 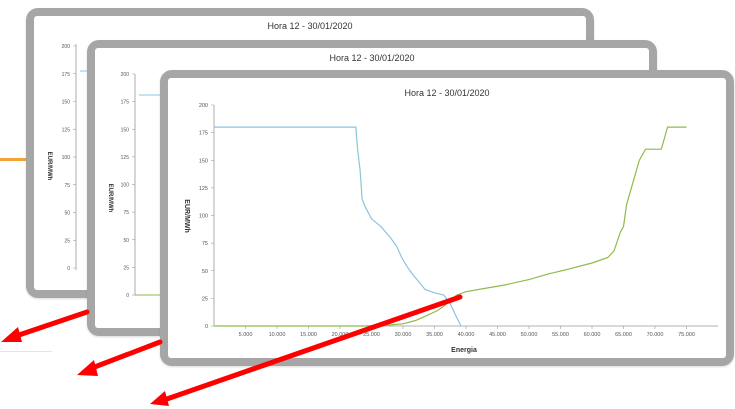 What do you see at coordinates (464, 350) in the screenshot?
I see `x-axis-label: Energia` at bounding box center [464, 350].